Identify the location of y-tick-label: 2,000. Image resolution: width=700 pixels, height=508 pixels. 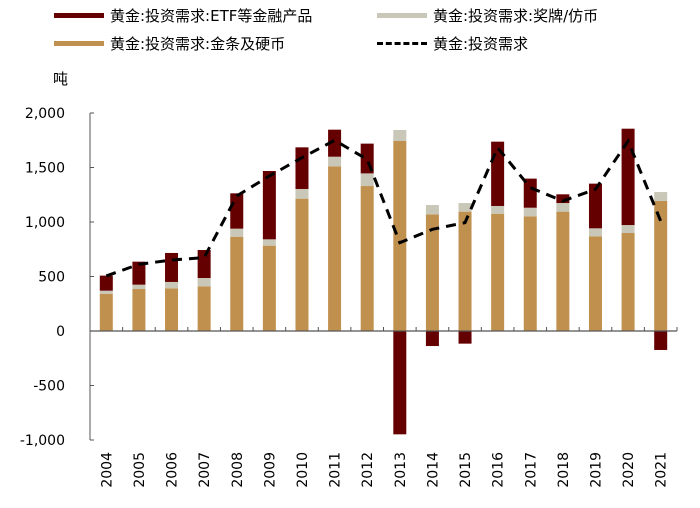
(45, 114).